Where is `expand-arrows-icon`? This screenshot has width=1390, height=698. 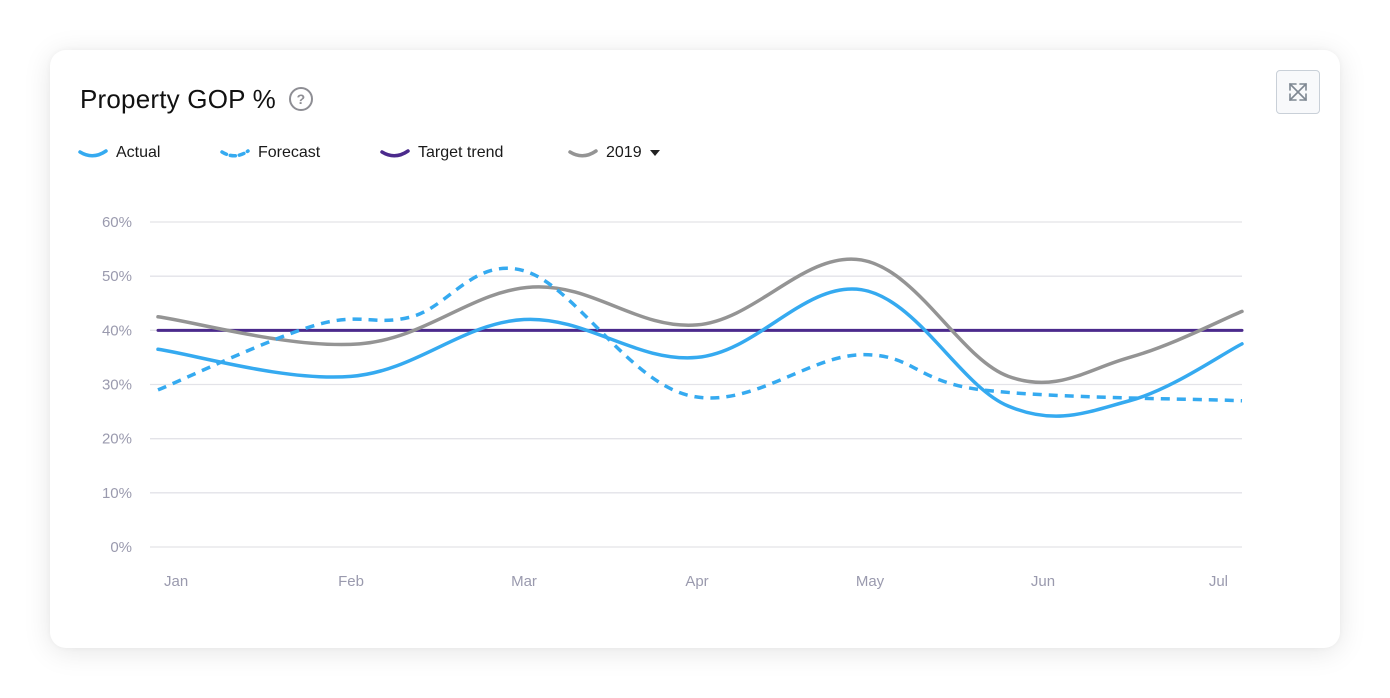
expand-arrows-icon is located at coordinates (1298, 92).